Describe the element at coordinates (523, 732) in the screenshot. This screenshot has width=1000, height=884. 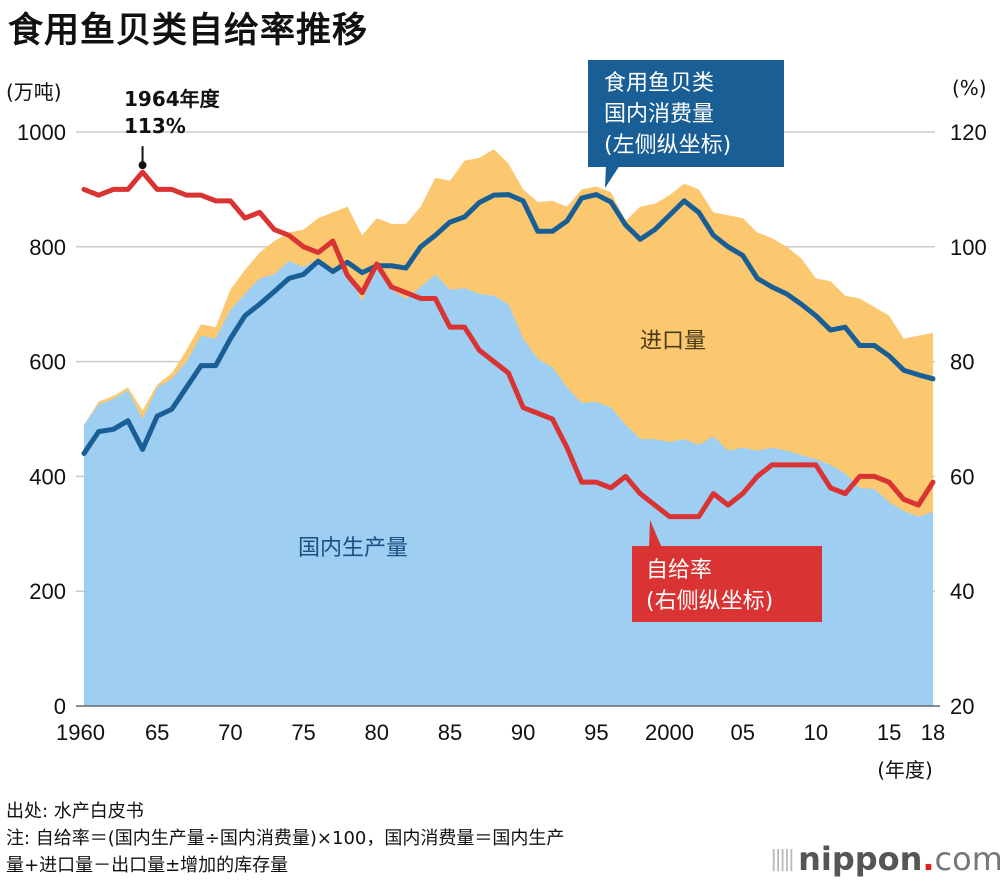
I see `x-tick-label: 90` at that location.